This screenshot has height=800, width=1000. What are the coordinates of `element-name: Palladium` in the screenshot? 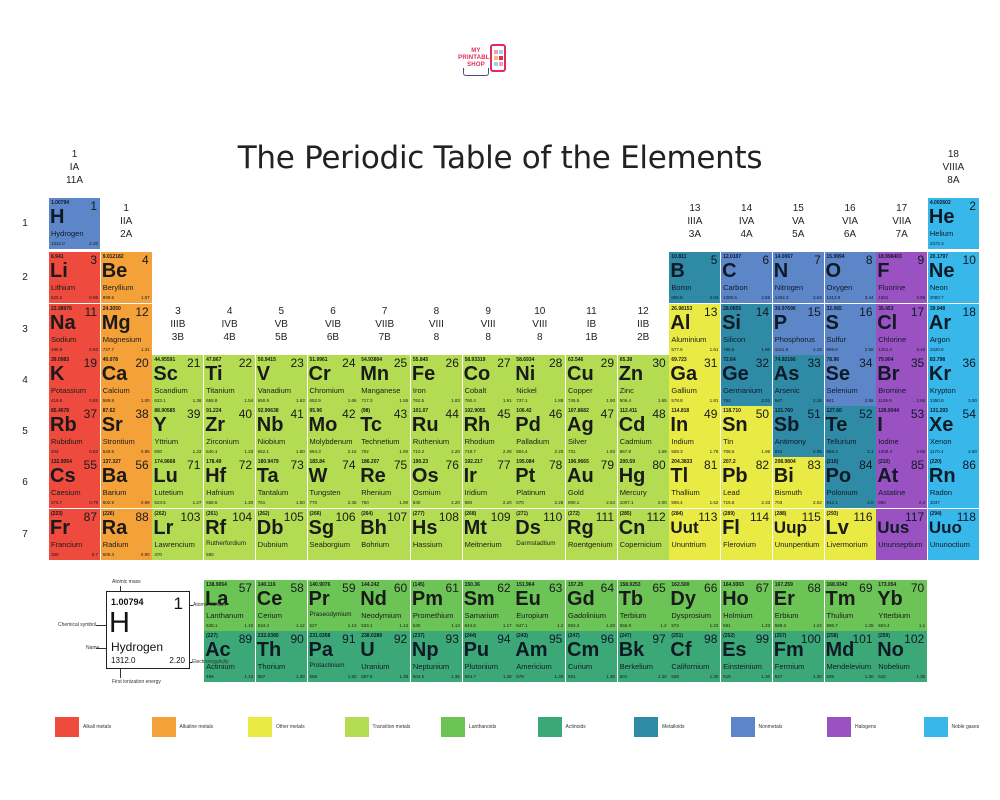 It's located at (533, 441).